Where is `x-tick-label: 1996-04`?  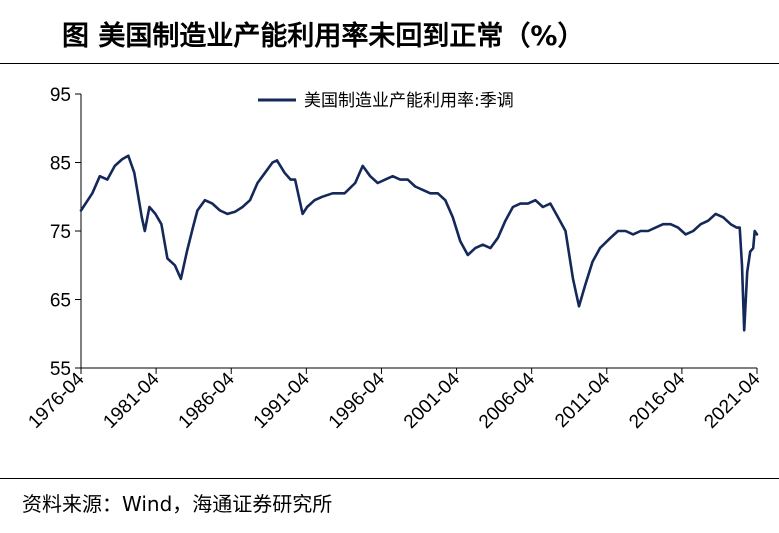
x-tick-label: 1996-04 is located at coordinates (357, 400).